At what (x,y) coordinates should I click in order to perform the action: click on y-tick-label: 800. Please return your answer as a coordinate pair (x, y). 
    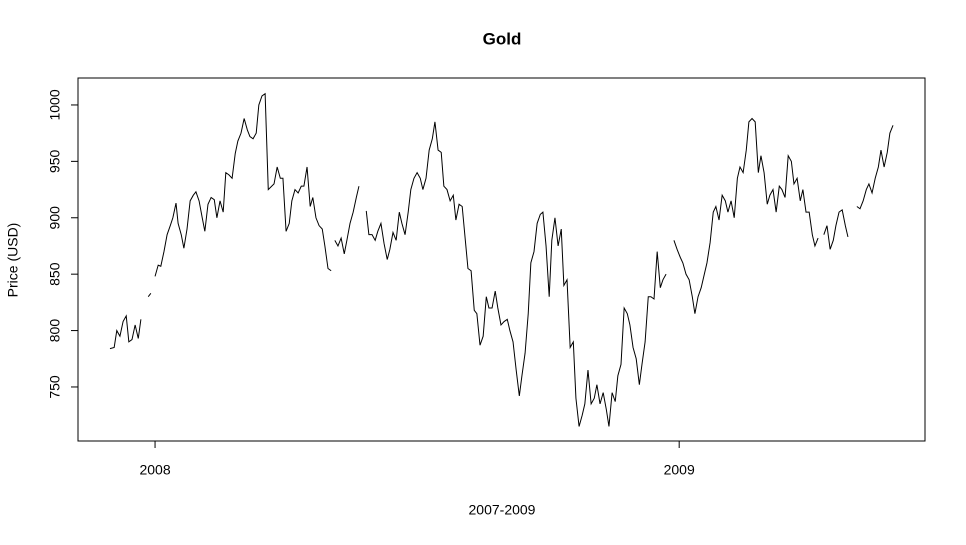
    Looking at the image, I should click on (55, 331).